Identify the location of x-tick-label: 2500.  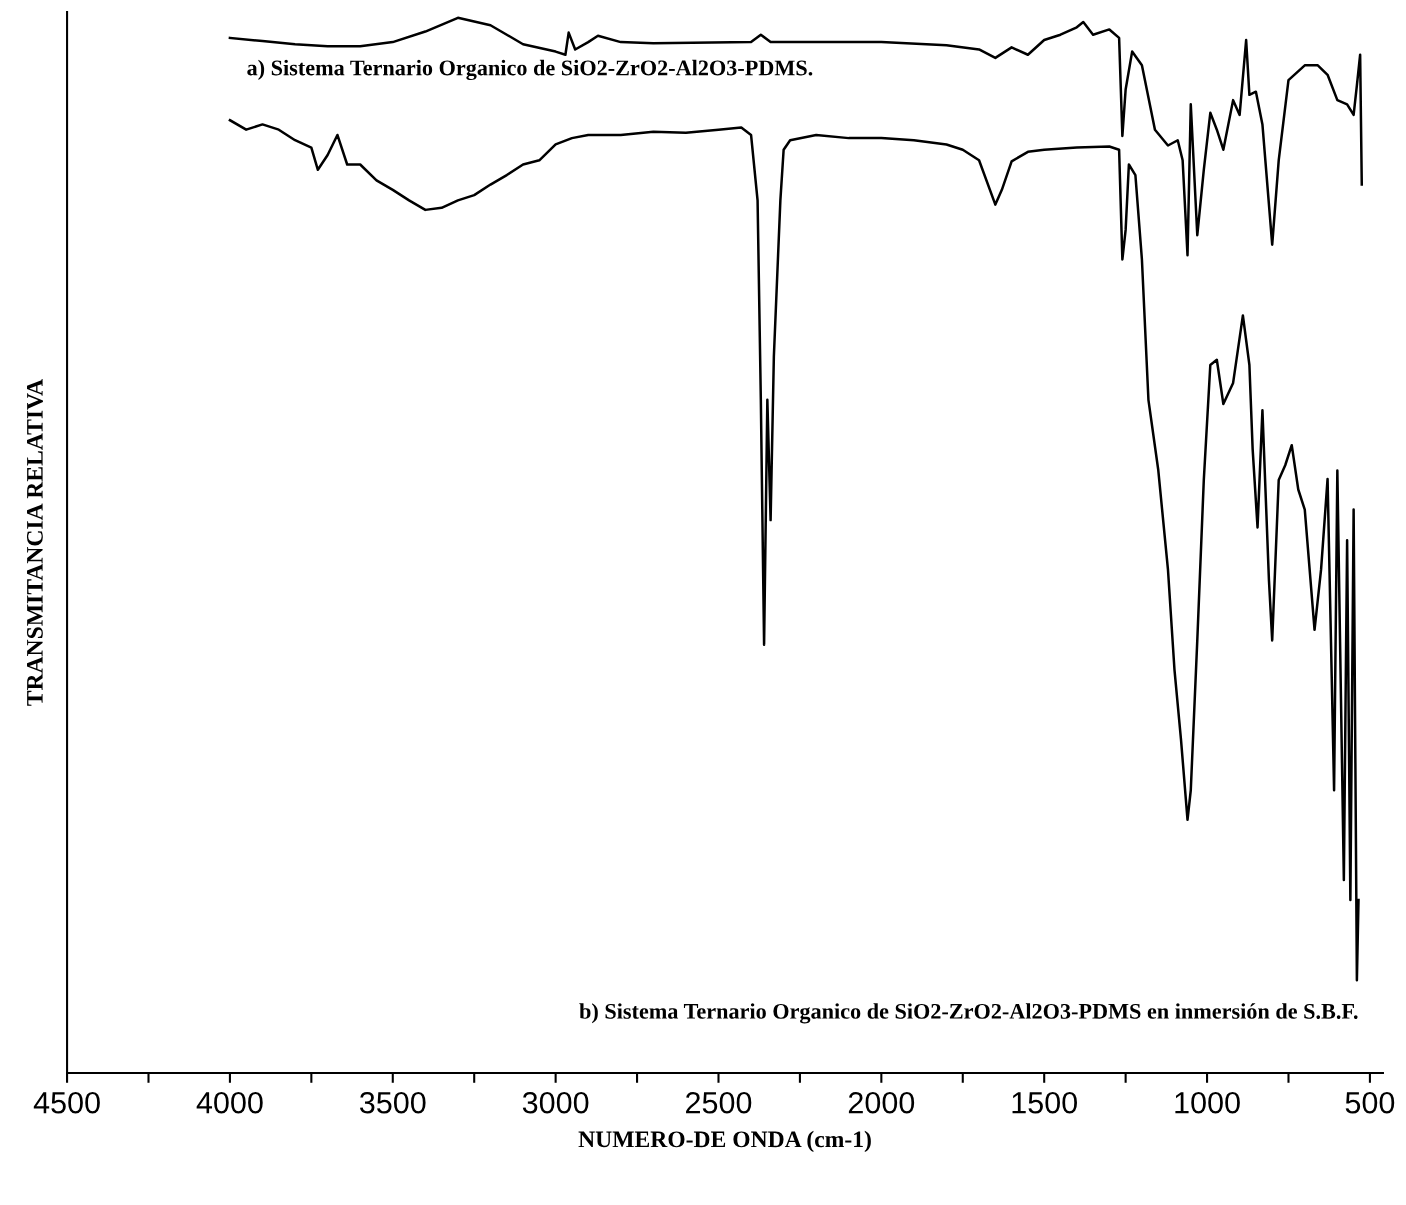
(719, 1102).